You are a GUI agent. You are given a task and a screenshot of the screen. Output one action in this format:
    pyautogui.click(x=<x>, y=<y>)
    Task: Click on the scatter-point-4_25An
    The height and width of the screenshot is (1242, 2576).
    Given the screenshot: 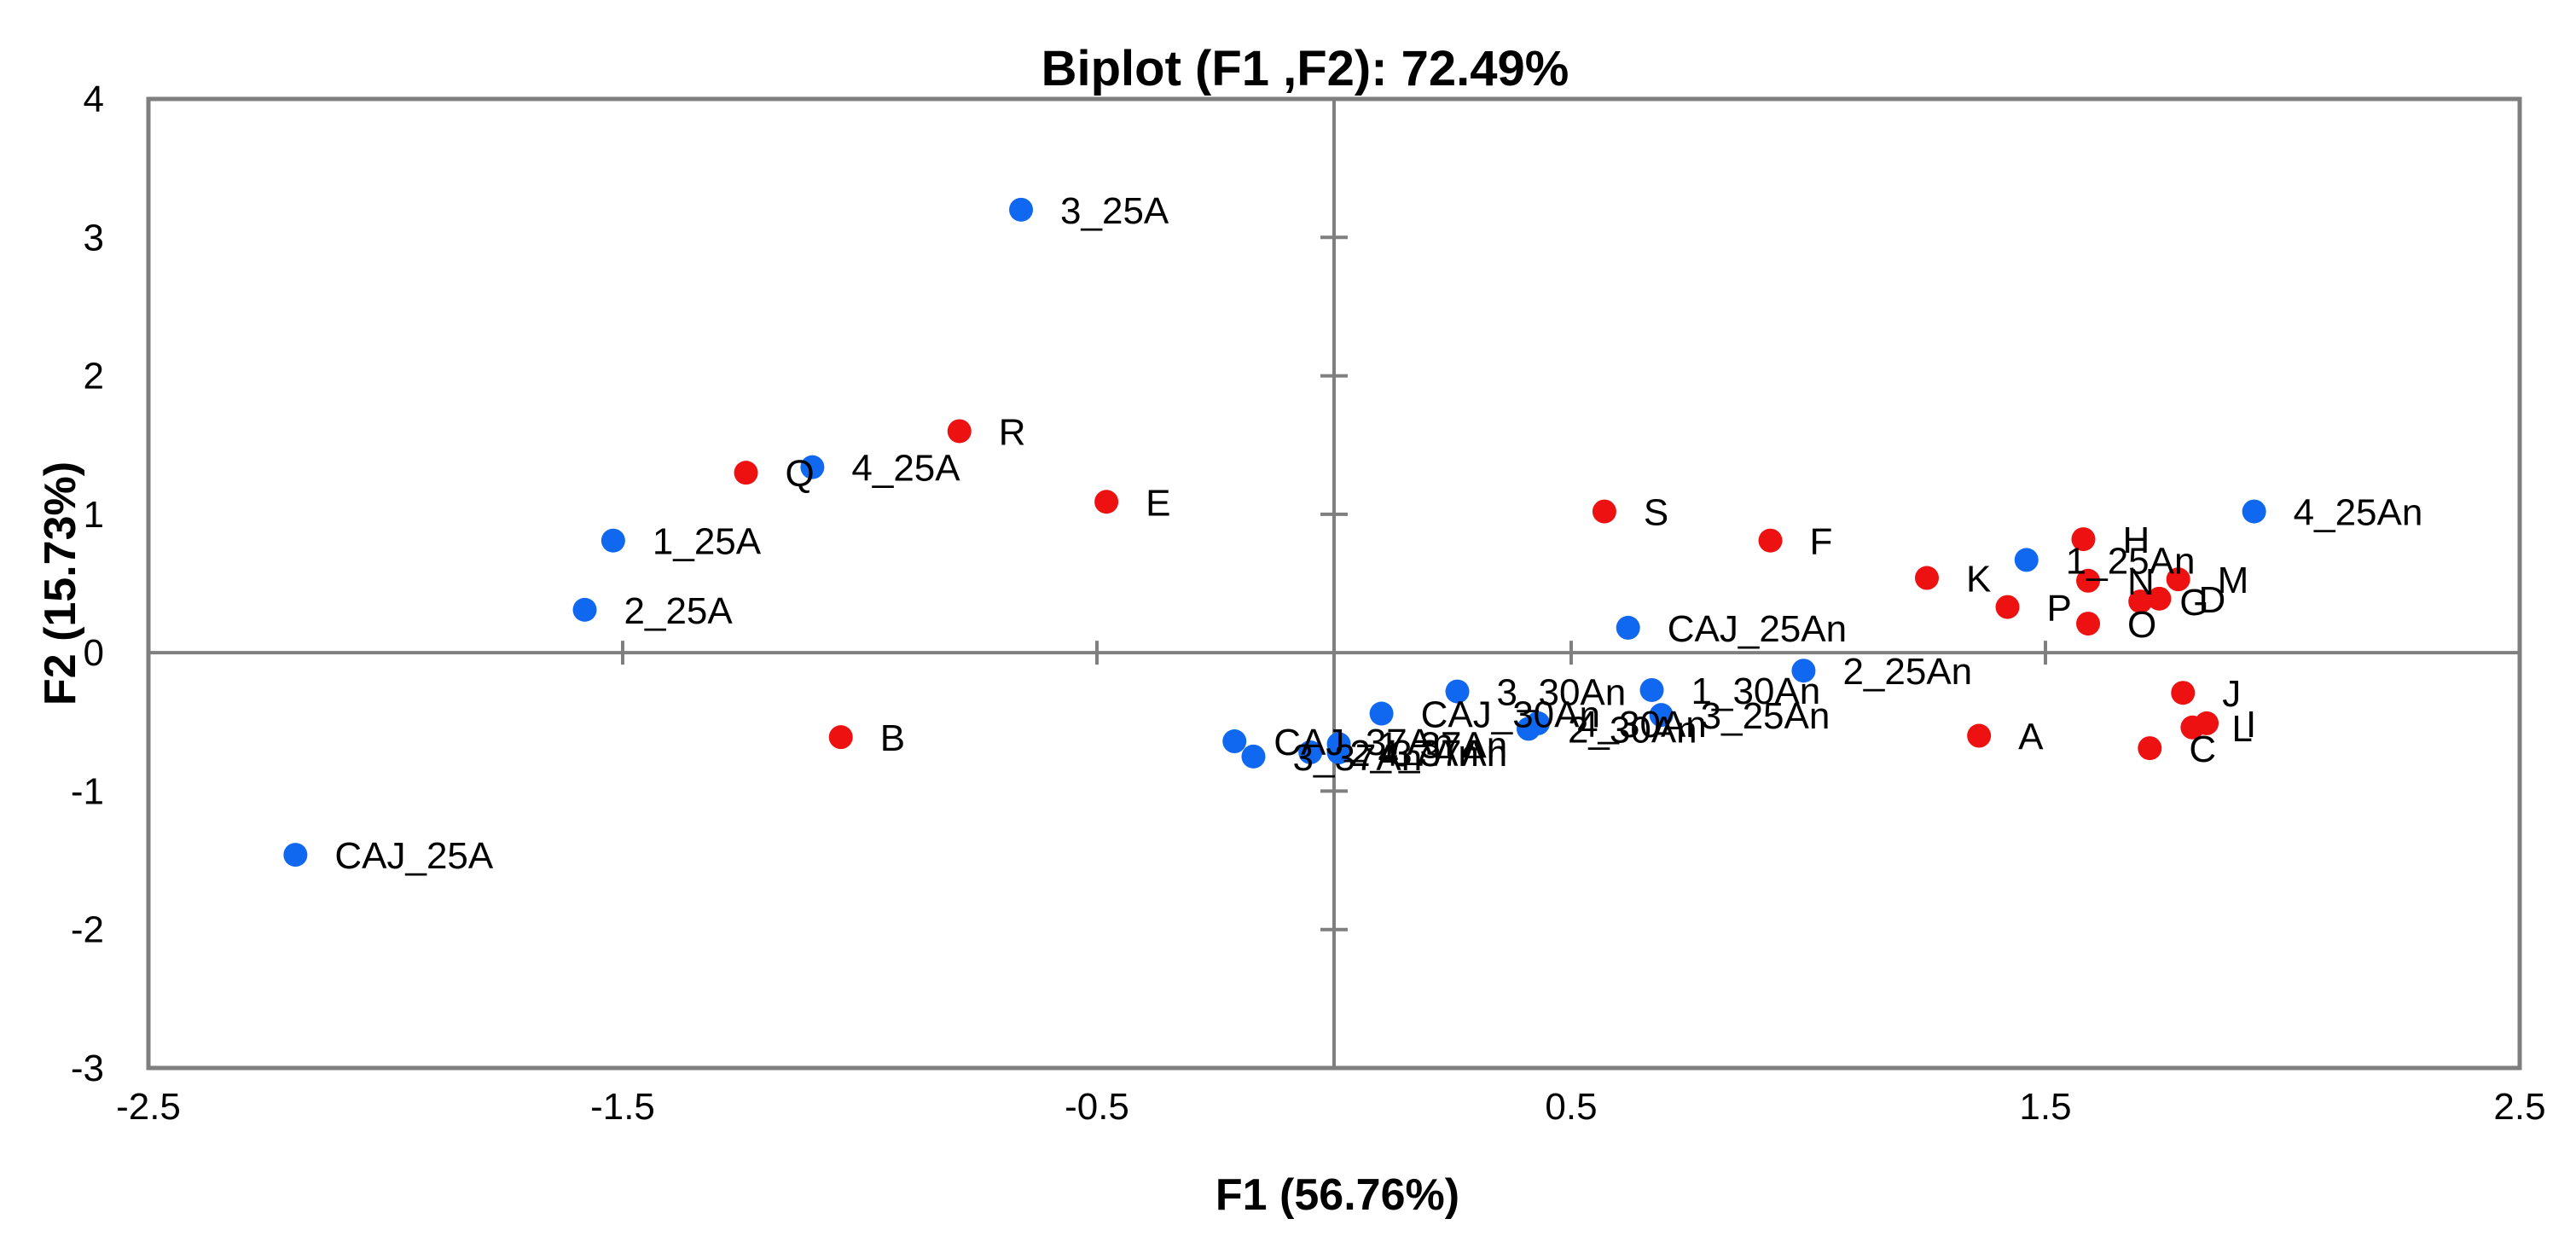 What is the action you would take?
    pyautogui.click(x=2254, y=512)
    